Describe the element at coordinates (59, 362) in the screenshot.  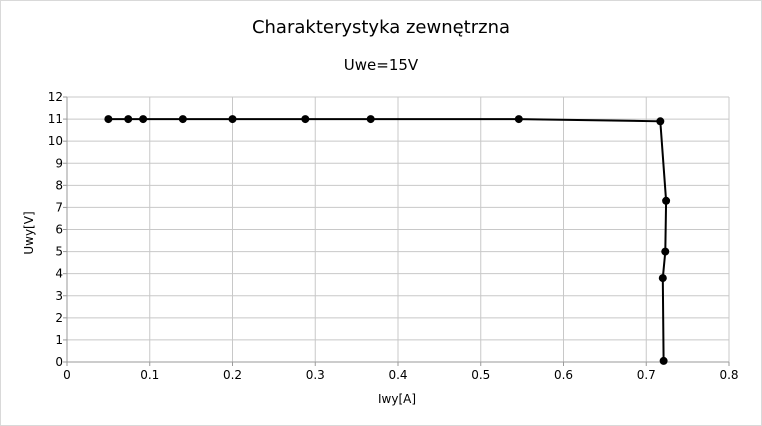
I see `y-tick-label: 0` at that location.